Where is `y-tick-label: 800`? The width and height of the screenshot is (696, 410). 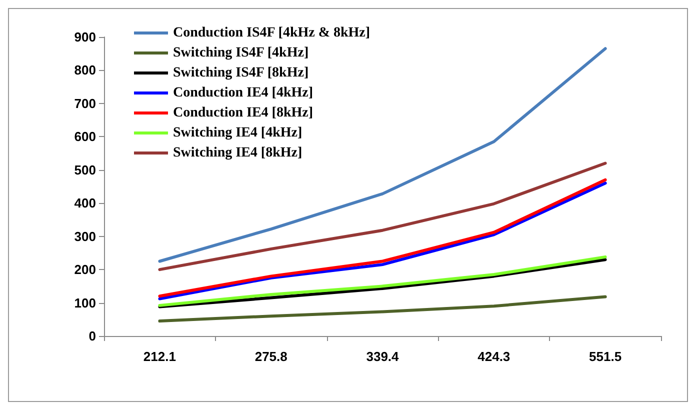 y-tick-label: 800 is located at coordinates (85, 70).